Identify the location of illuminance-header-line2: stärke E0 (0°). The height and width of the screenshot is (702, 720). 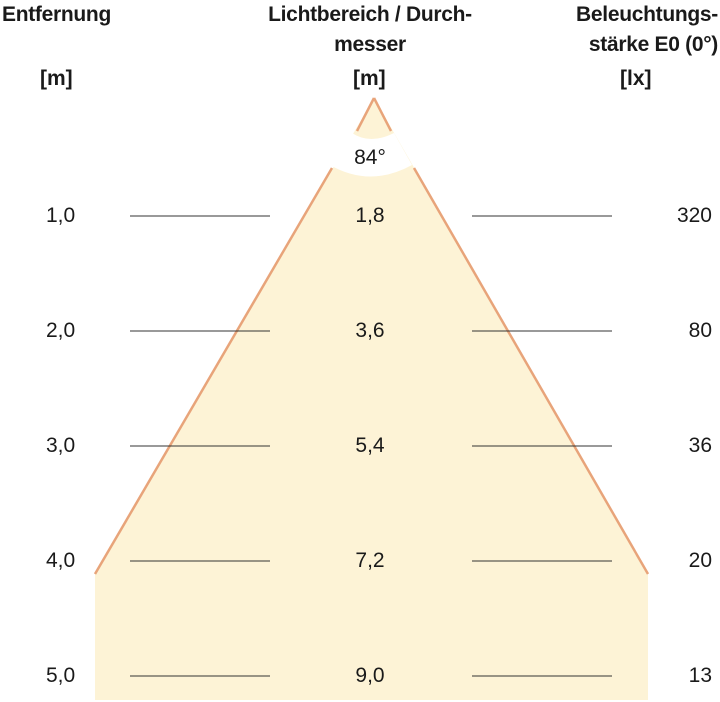
(653, 44).